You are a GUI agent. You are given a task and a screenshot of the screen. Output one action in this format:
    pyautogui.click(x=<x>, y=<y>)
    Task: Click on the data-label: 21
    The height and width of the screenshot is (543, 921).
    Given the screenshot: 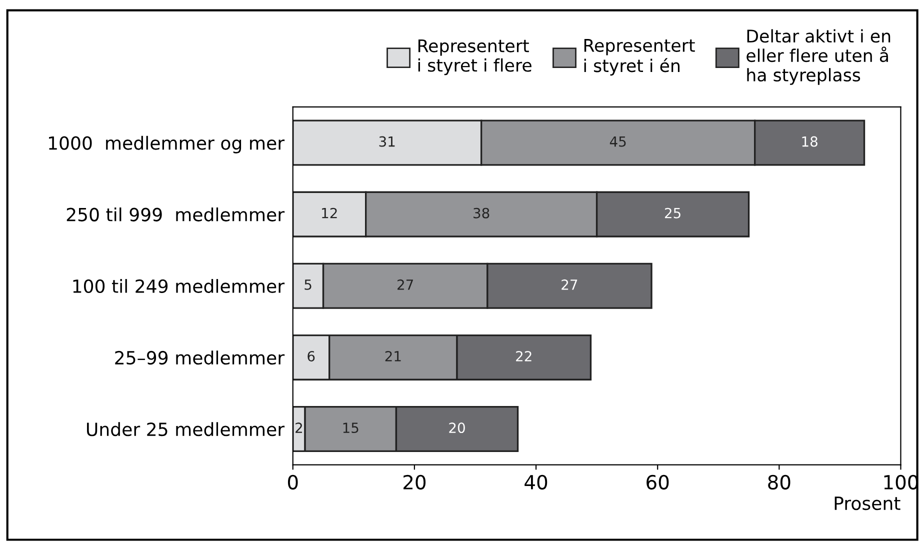 What is the action you would take?
    pyautogui.click(x=393, y=356)
    